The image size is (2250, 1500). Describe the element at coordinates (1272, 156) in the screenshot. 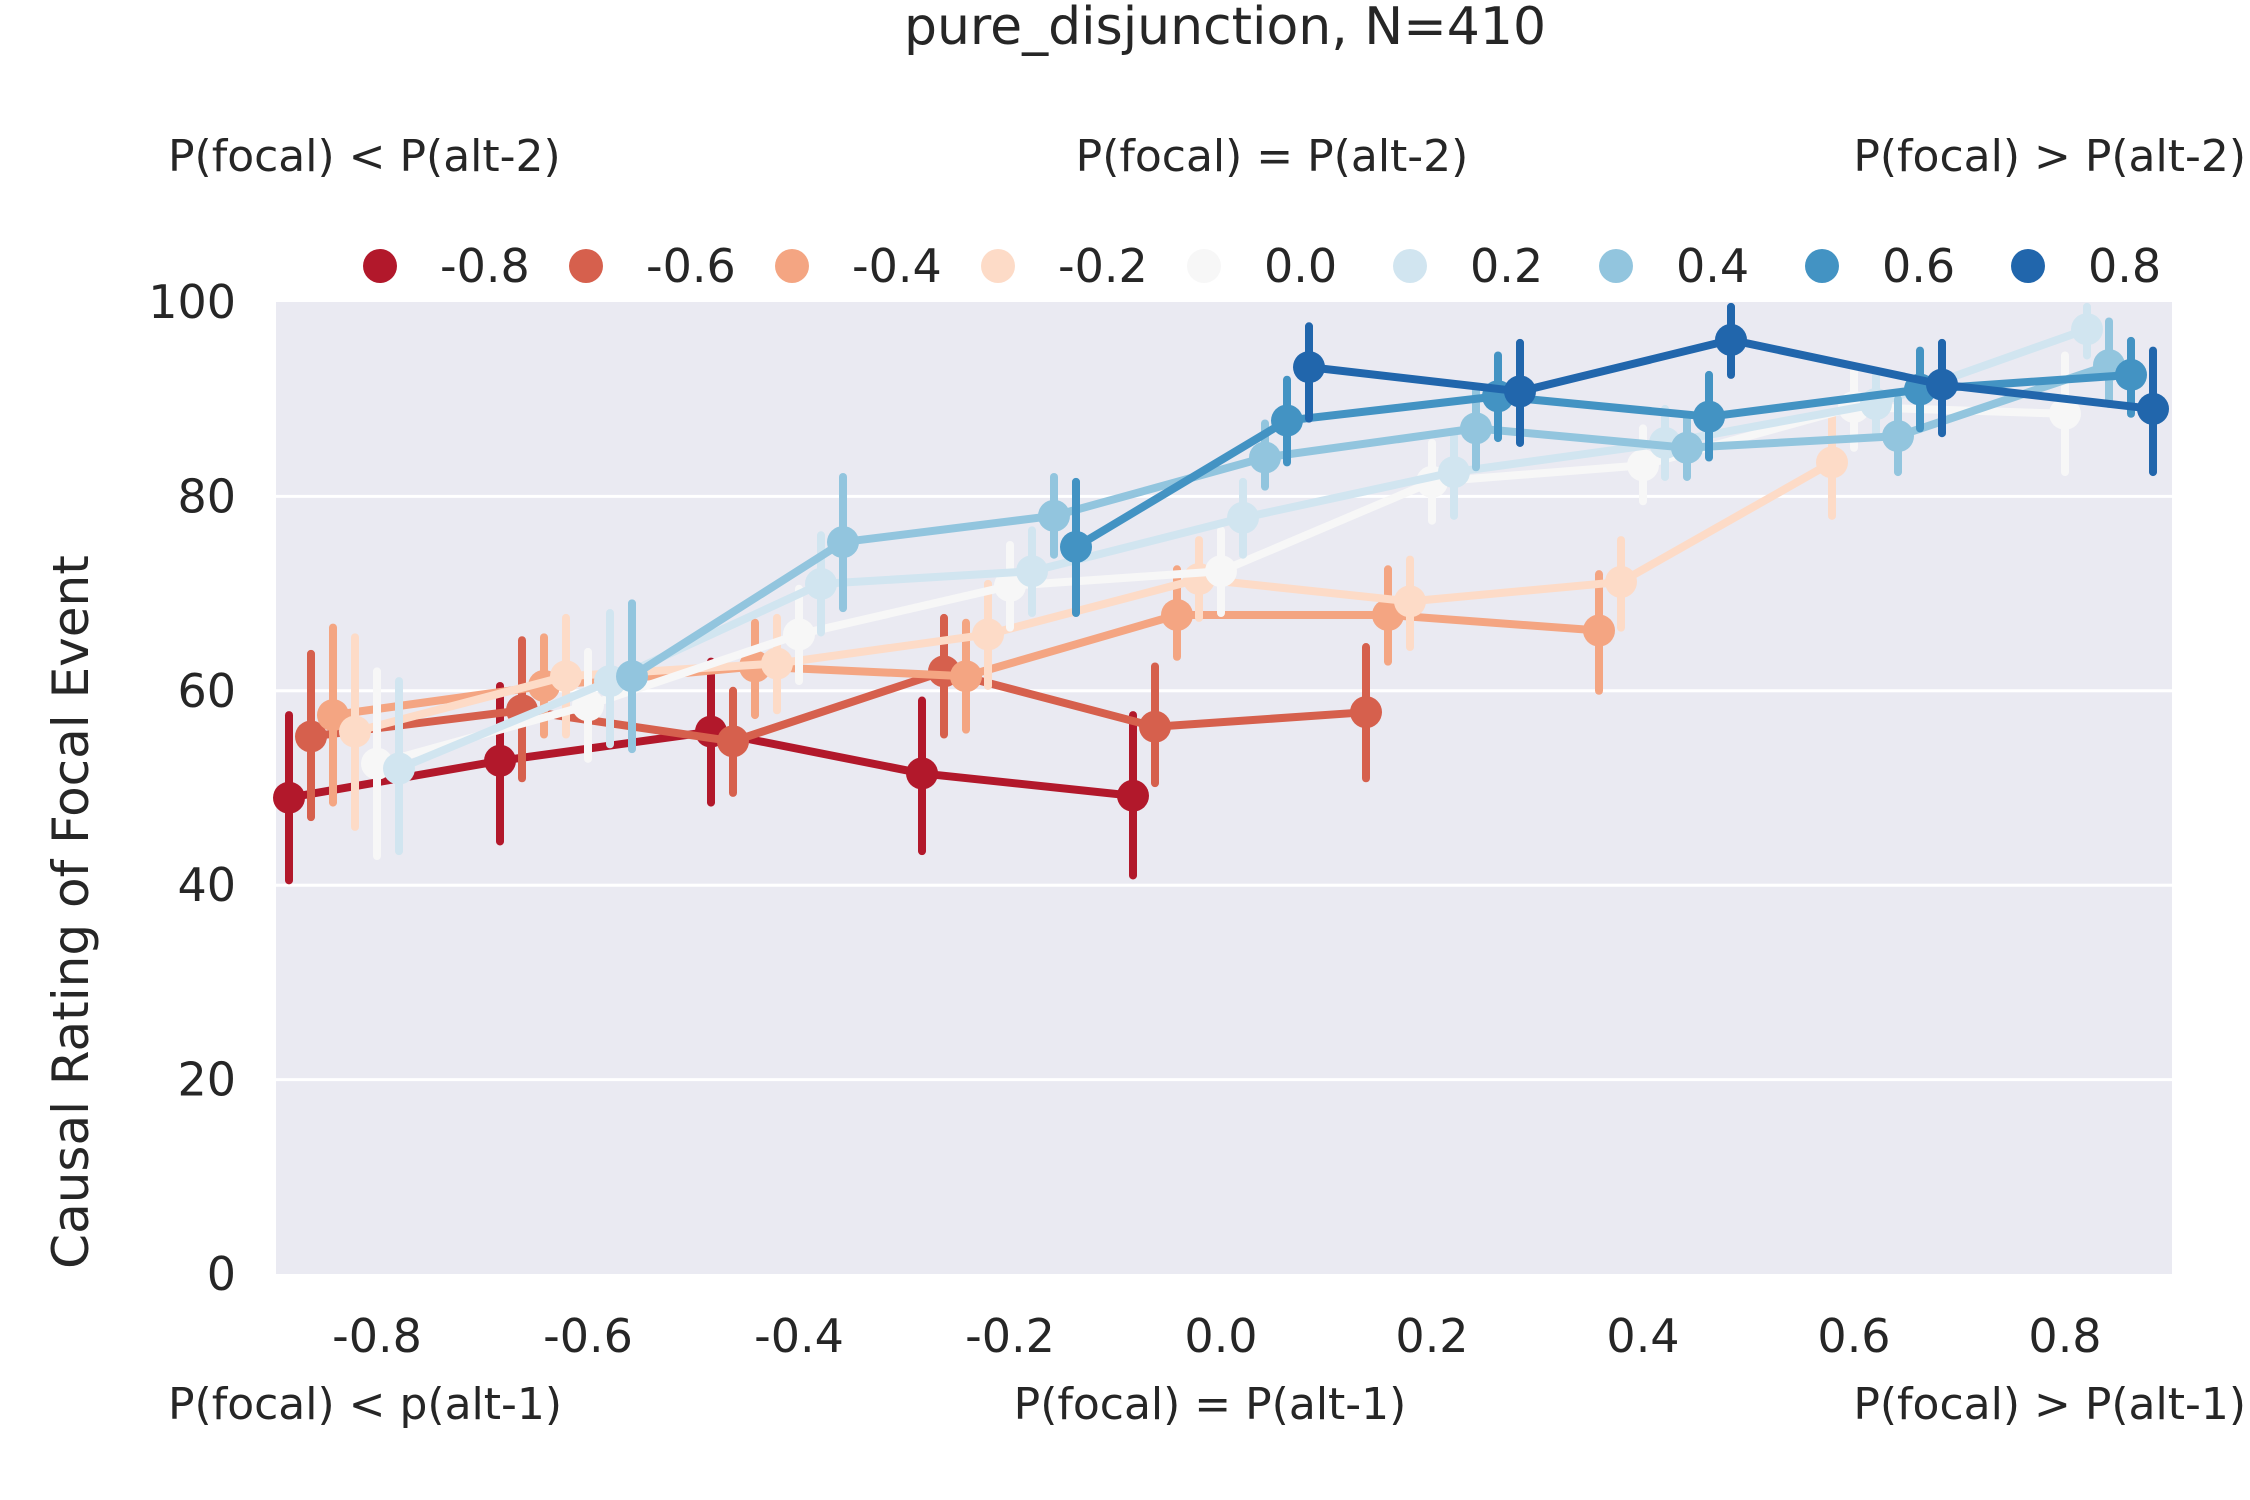

I see `top-annotation-center: P(focal) = P(alt-2)` at that location.